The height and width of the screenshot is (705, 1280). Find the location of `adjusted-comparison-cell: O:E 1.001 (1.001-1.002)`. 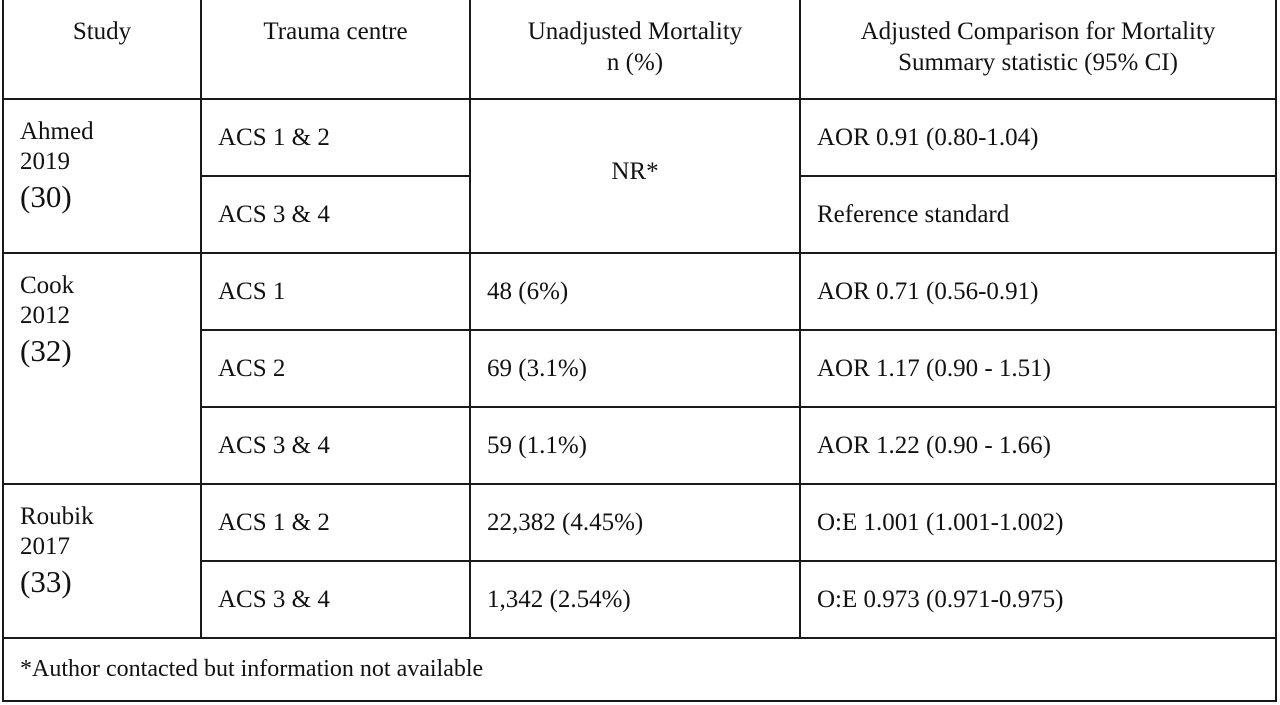

adjusted-comparison-cell: O:E 1.001 (1.001-1.002) is located at coordinates (1038, 522).